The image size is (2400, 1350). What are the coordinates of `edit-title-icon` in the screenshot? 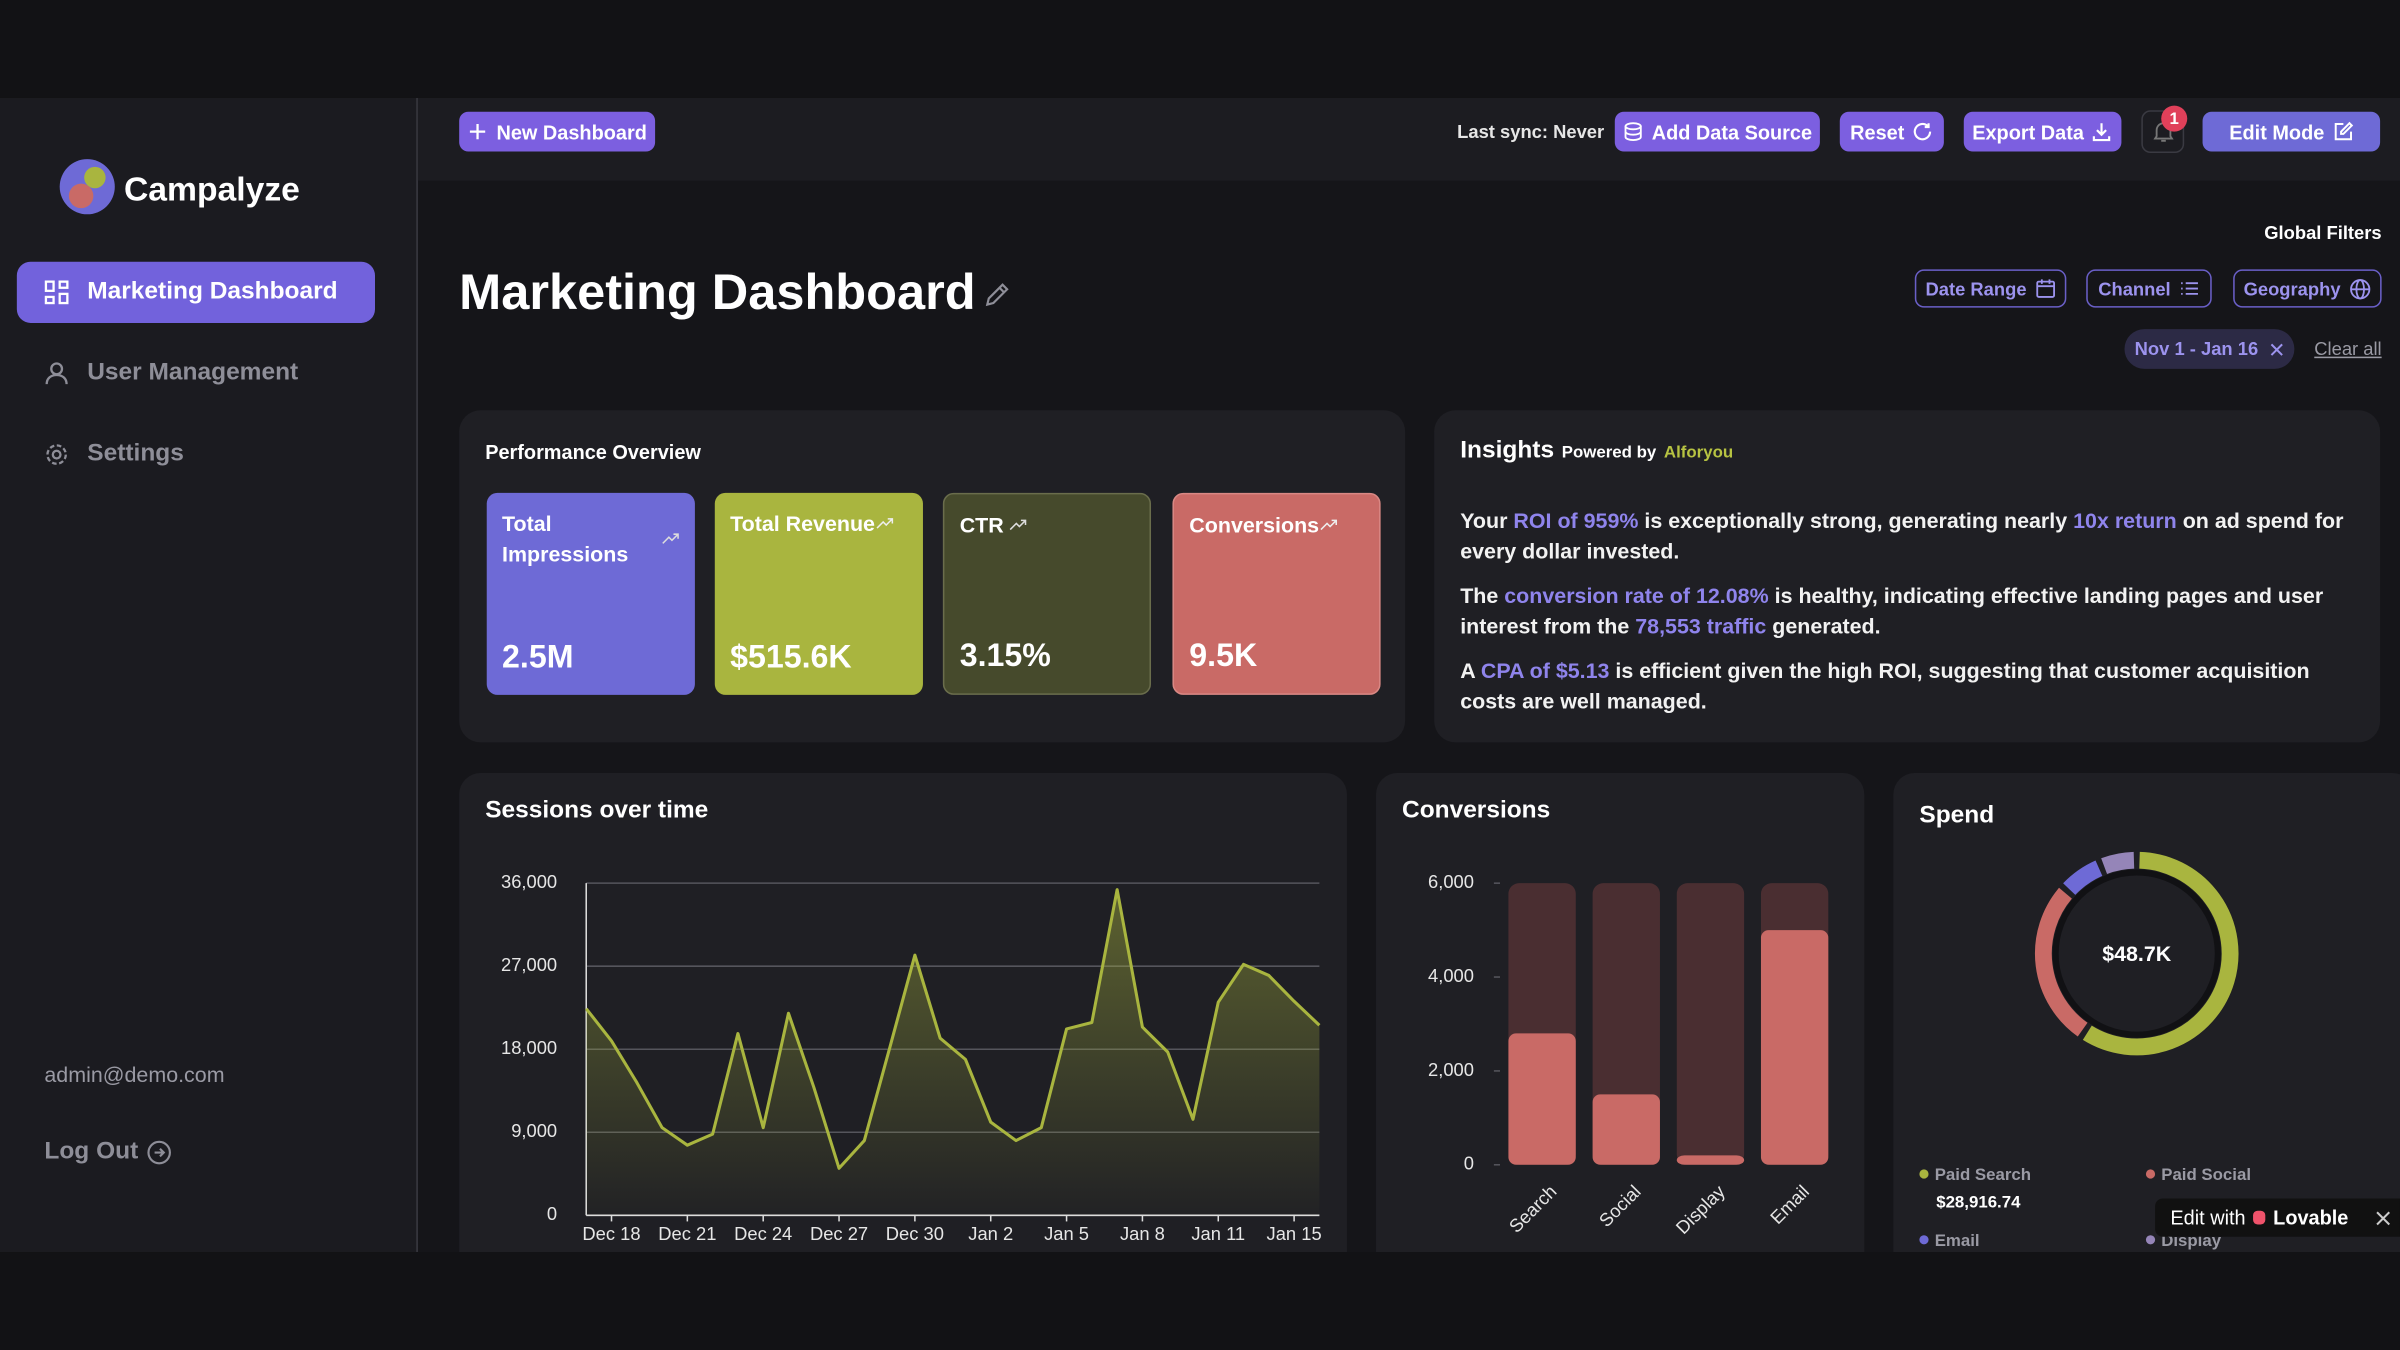 It's located at (997, 295).